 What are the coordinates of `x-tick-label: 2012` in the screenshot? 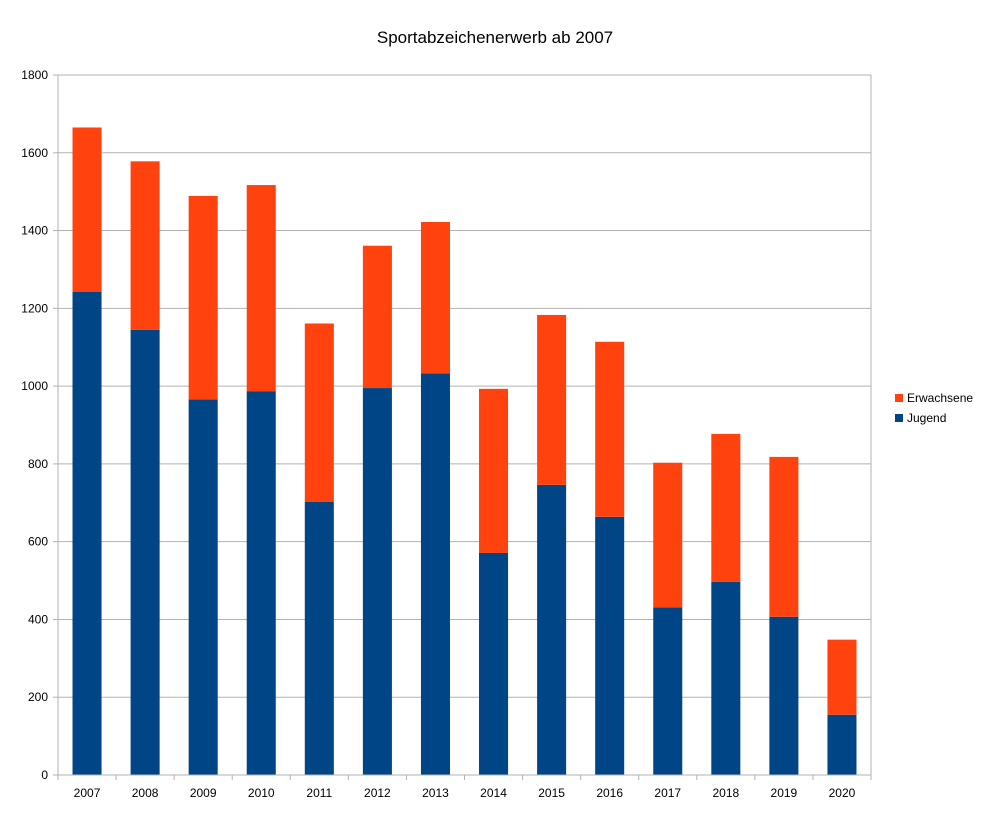 It's located at (377, 793).